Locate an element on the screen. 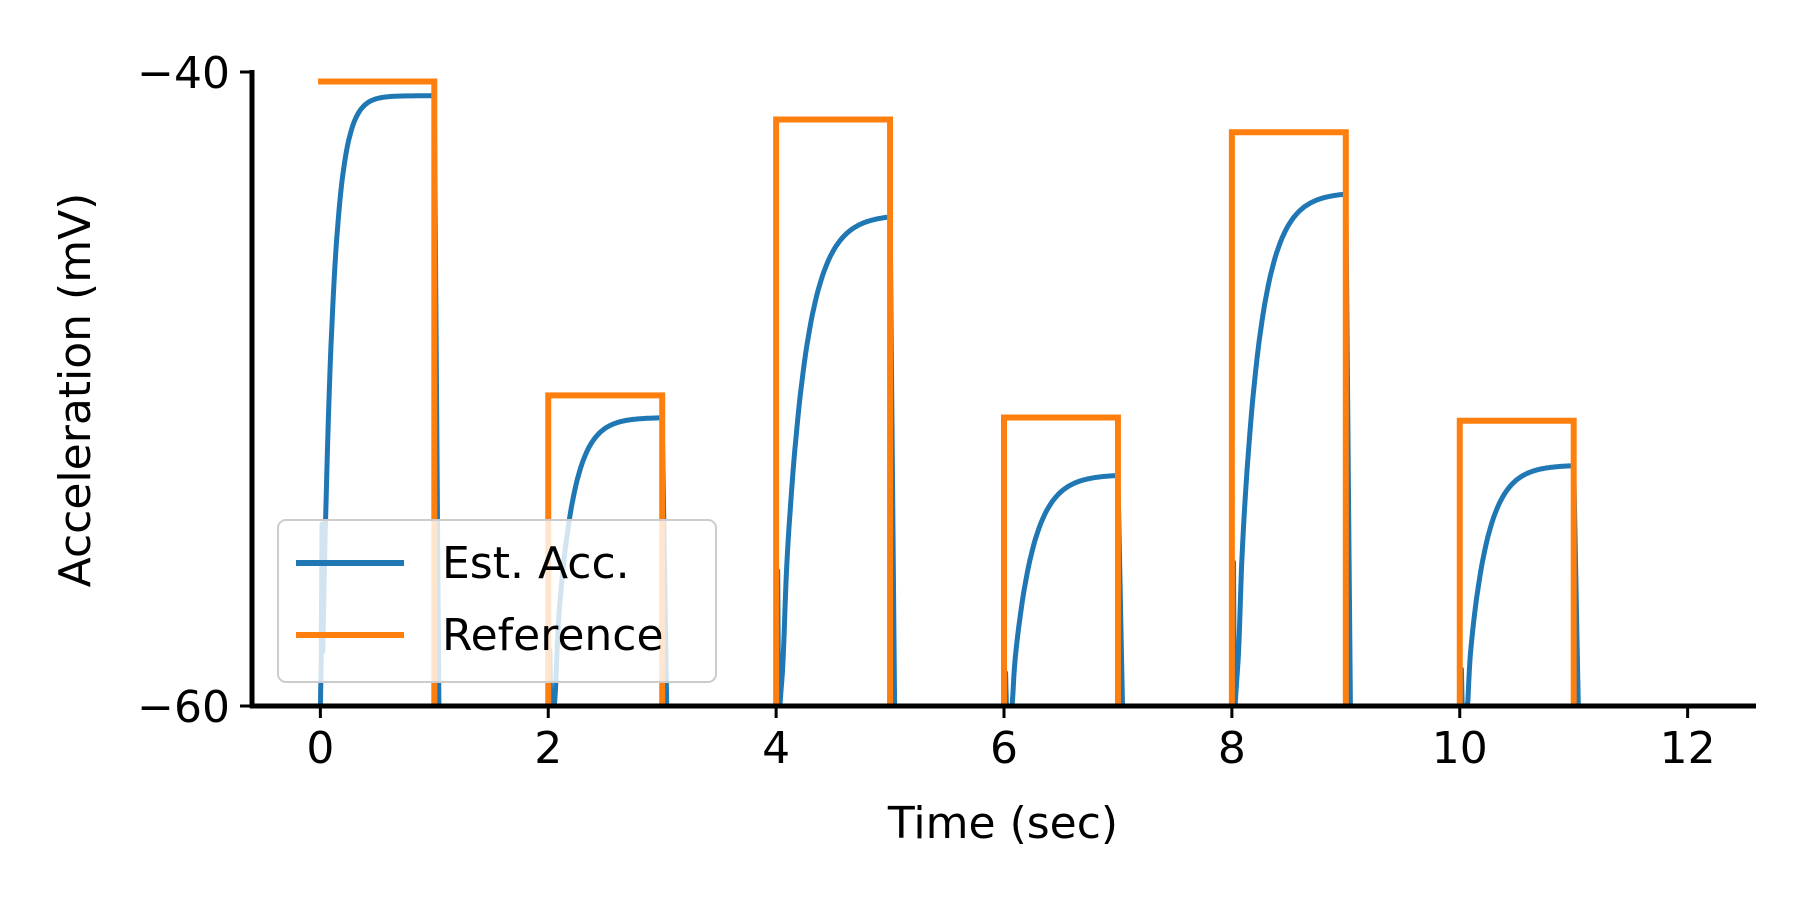 The height and width of the screenshot is (900, 1800). x-axis-ticks: 0 2 4 6 8 10 12 is located at coordinates (1011, 740).